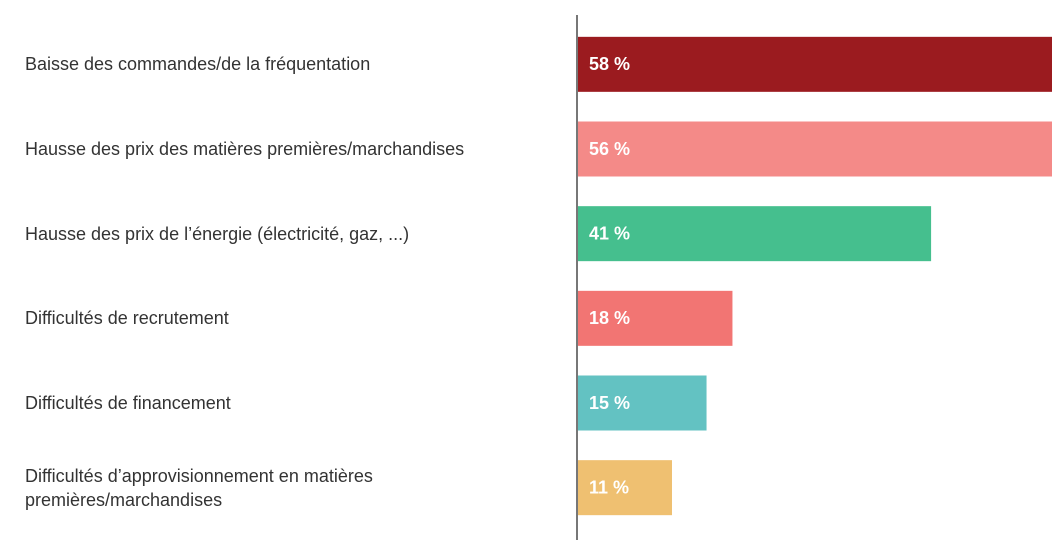  Describe the element at coordinates (609, 233) in the screenshot. I see `value-label: 41 %` at that location.